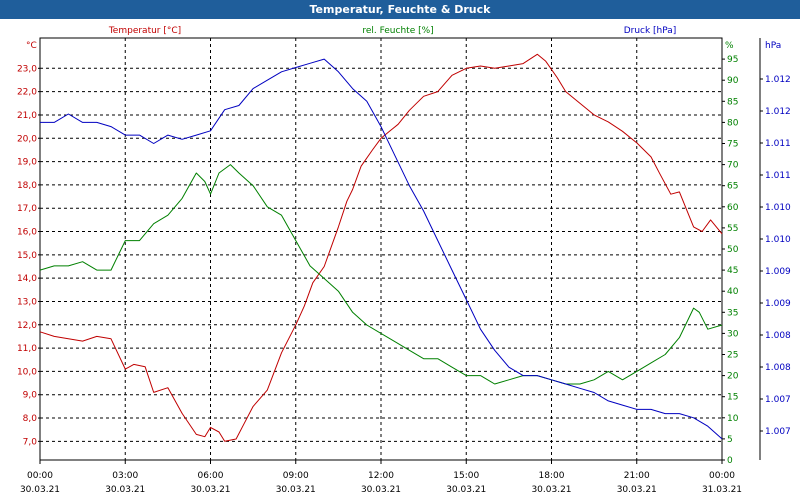  I want to click on temperature-tick-label: 21,0, so click(27, 116).